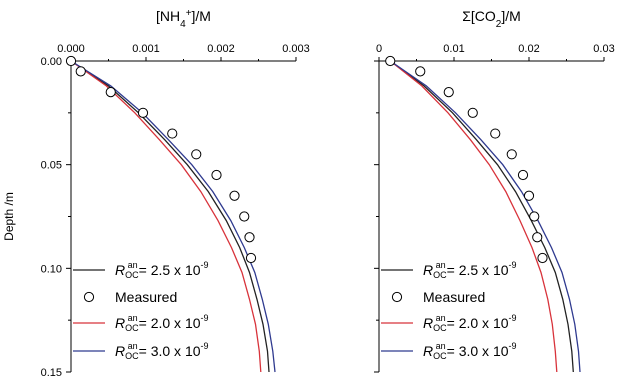  Describe the element at coordinates (479, 16) in the screenshot. I see `title-part: Σ[CO` at that location.